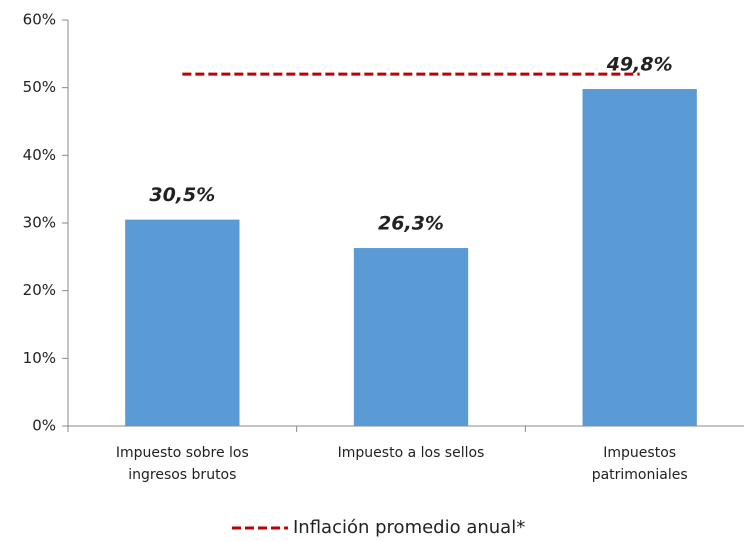  I want to click on value-label: 30,5%, so click(182, 195).